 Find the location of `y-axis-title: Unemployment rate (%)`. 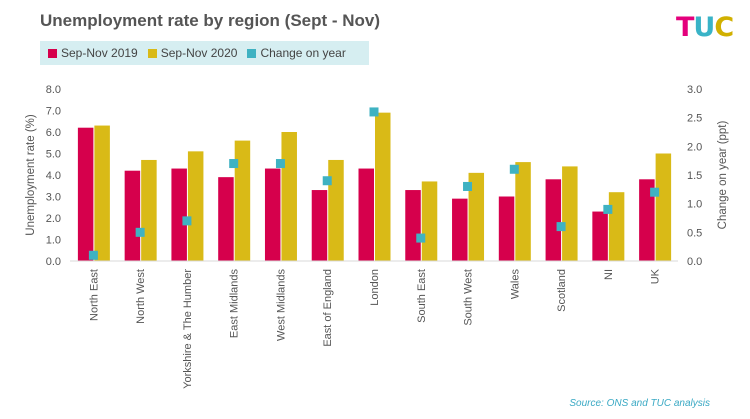

y-axis-title: Unemployment rate (%) is located at coordinates (31, 175).